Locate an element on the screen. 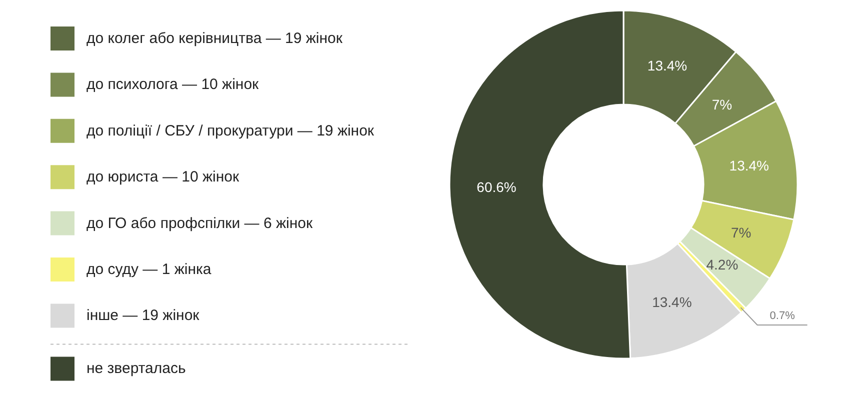 This screenshot has height=401, width=852. data-label: 4.2% is located at coordinates (722, 264).